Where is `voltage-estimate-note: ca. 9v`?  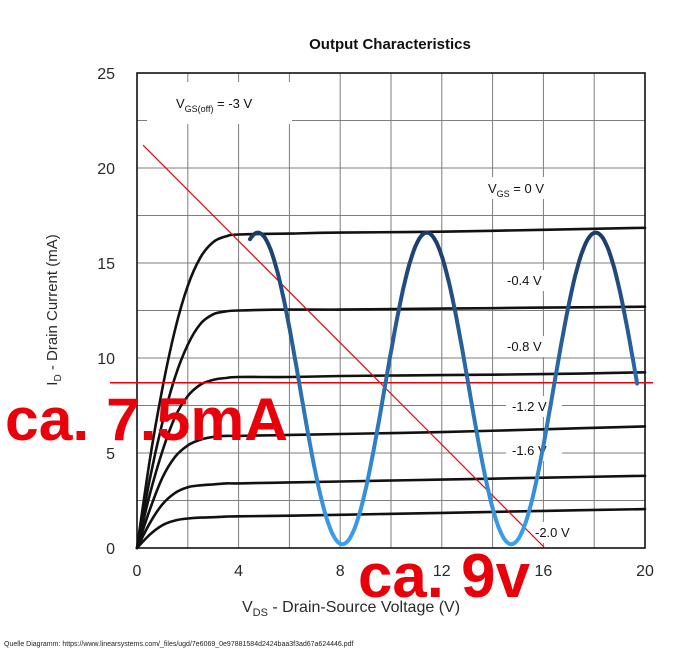 voltage-estimate-note: ca. 9v is located at coordinates (444, 576).